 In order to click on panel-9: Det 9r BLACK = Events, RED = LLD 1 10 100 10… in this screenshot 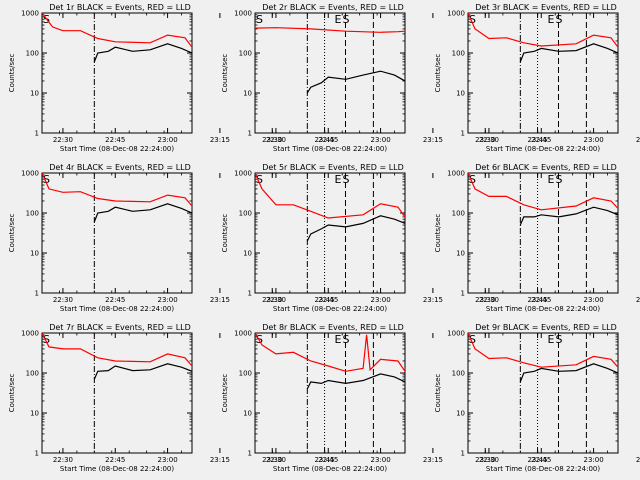, I will do `click(537, 398)`.